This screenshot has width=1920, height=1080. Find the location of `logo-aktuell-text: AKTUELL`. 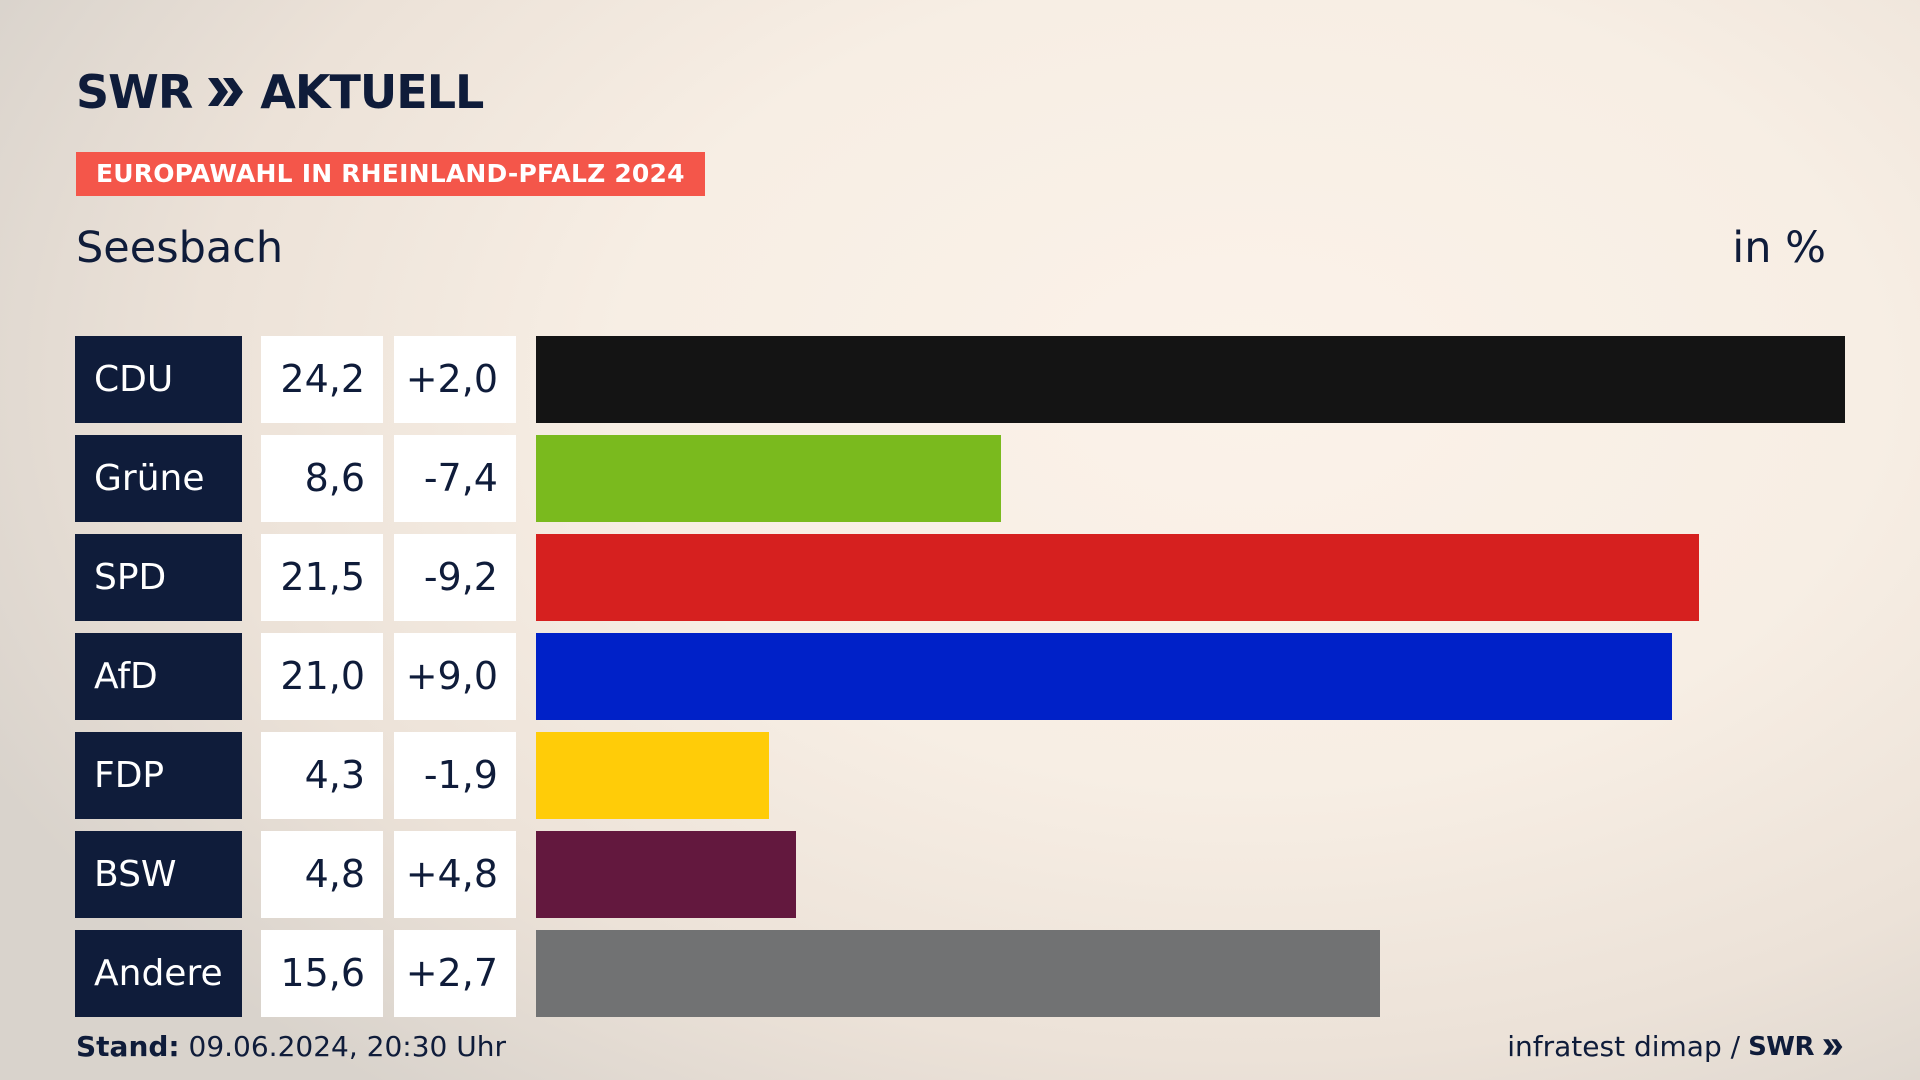

logo-aktuell-text: AKTUELL is located at coordinates (372, 92).